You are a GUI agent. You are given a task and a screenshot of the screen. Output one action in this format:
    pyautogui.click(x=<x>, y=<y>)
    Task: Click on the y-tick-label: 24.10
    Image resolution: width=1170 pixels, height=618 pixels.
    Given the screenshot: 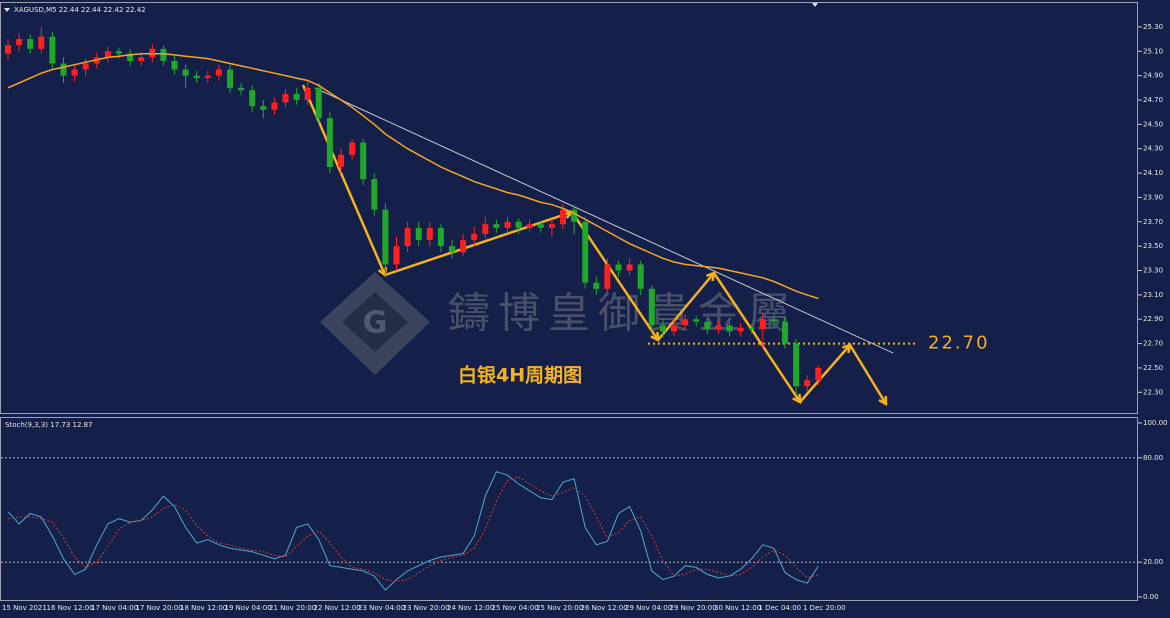 What is the action you would take?
    pyautogui.click(x=1153, y=173)
    